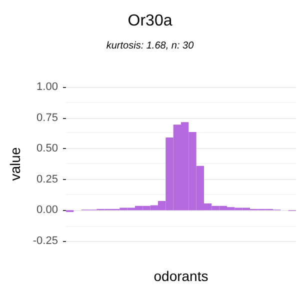 The width and height of the screenshot is (300, 300). I want to click on y-tick-label: -0.25, so click(45, 241).